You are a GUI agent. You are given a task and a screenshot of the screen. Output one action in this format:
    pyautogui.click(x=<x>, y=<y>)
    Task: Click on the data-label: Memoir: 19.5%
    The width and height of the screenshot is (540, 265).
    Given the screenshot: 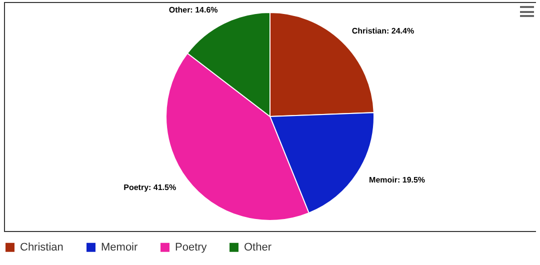 What is the action you would take?
    pyautogui.click(x=397, y=180)
    